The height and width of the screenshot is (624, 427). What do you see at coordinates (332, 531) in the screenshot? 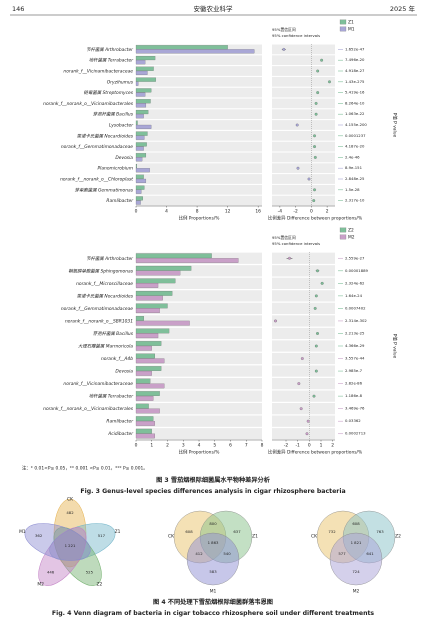
I see `venn-count: 732` at bounding box center [332, 531].